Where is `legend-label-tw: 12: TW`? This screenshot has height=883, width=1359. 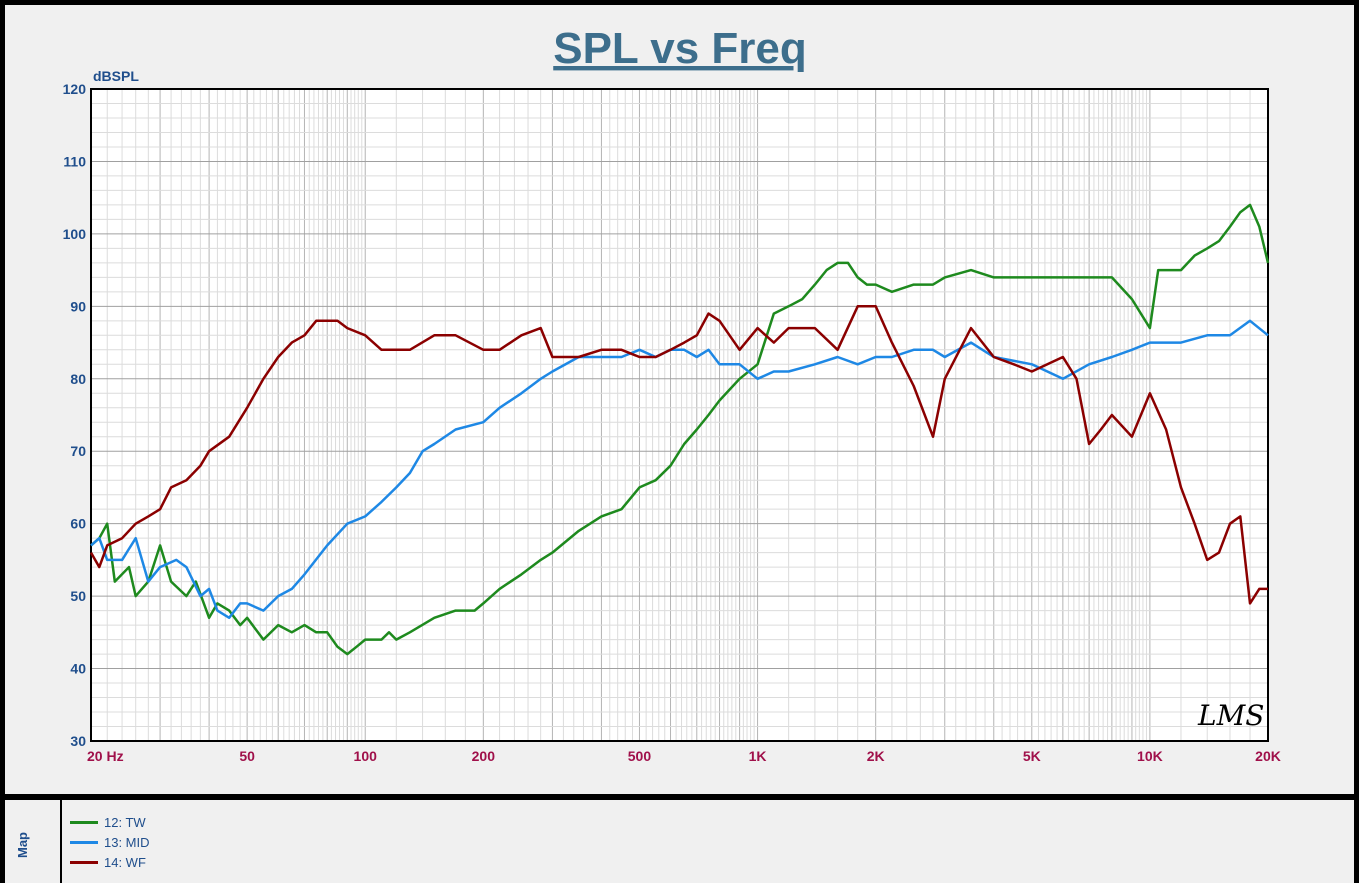
legend-label-tw: 12: TW is located at coordinates (125, 822).